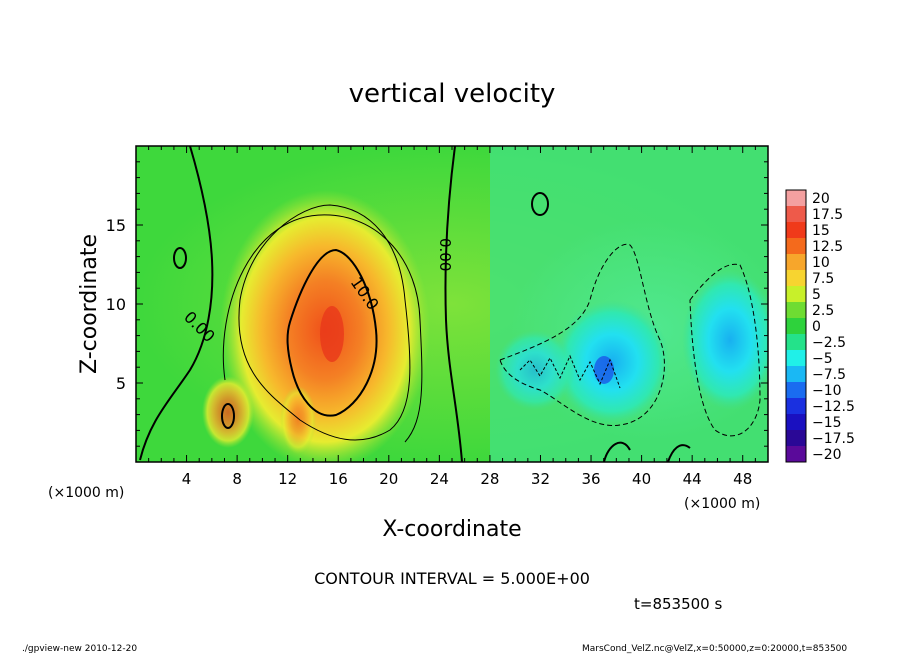 The image size is (904, 654). I want to click on contour-neg-zigzag, so click(570, 371).